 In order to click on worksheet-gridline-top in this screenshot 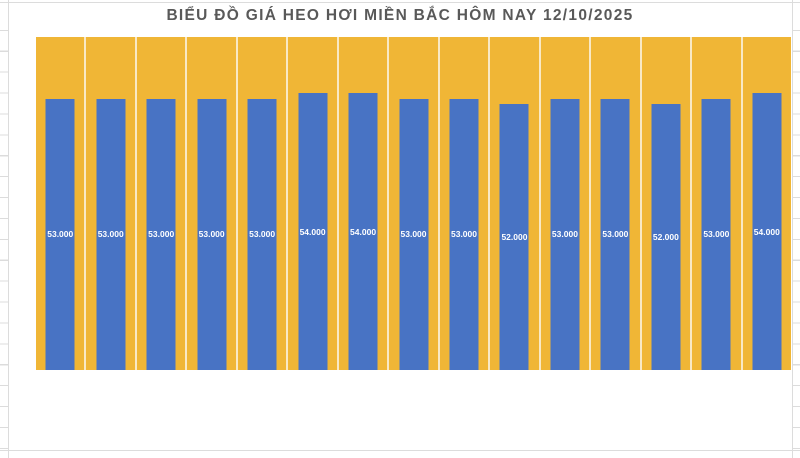, I will do `click(400, 2)`.